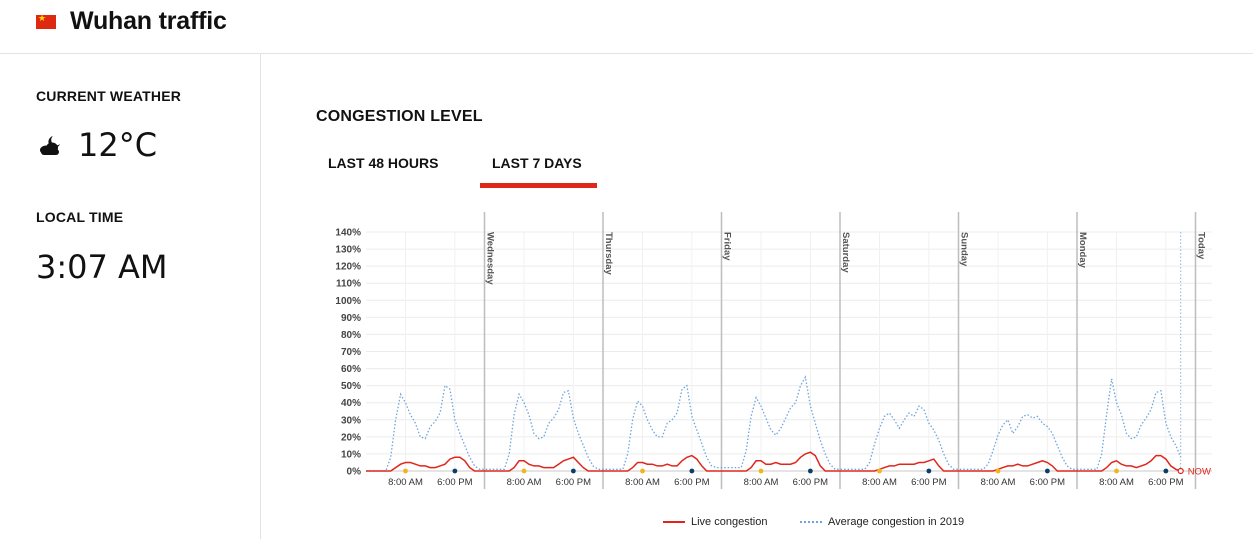 Image resolution: width=1253 pixels, height=539 pixels. I want to click on y-tick-label: 100%, so click(348, 301).